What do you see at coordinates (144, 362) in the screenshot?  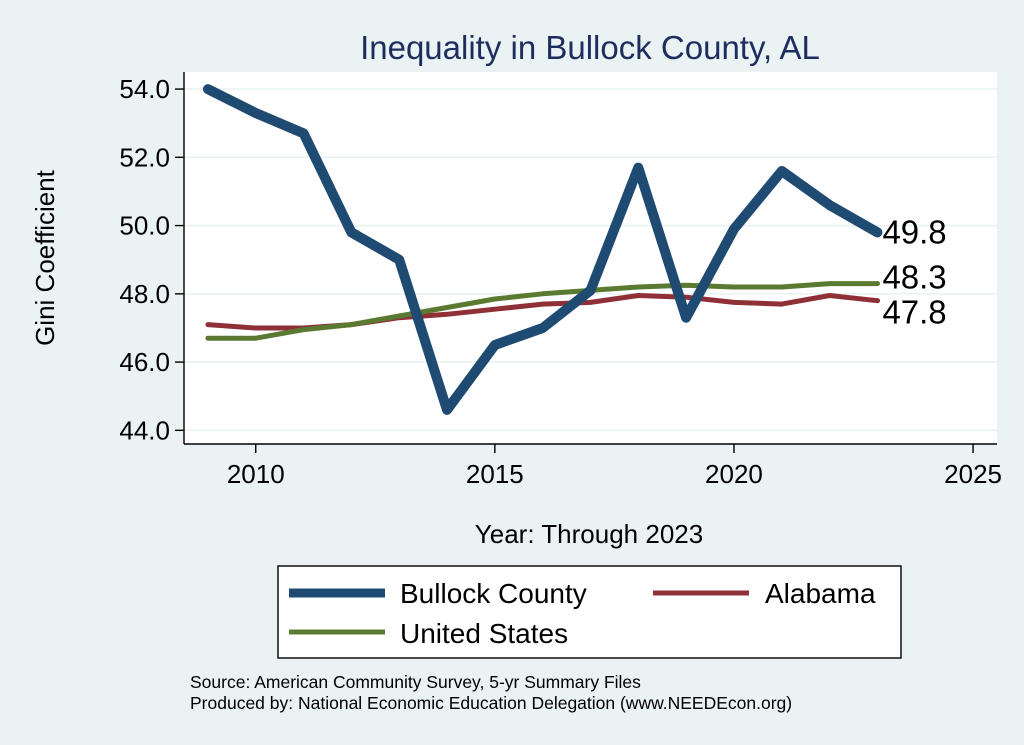 I see `y-tick-label: 46.0` at bounding box center [144, 362].